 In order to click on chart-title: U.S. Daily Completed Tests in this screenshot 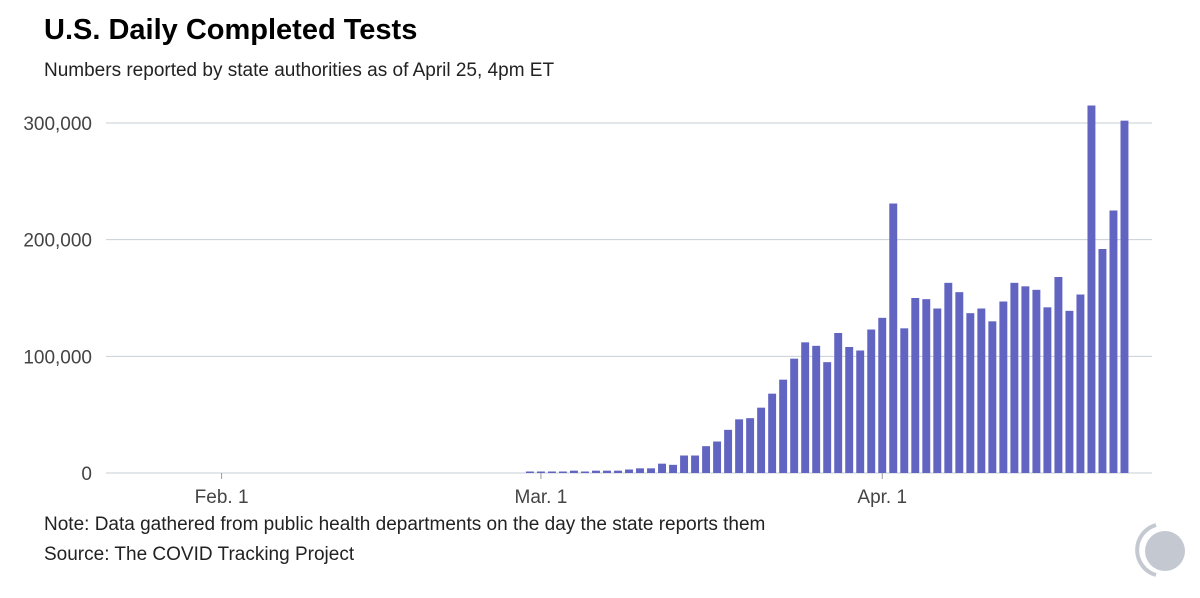, I will do `click(231, 30)`.